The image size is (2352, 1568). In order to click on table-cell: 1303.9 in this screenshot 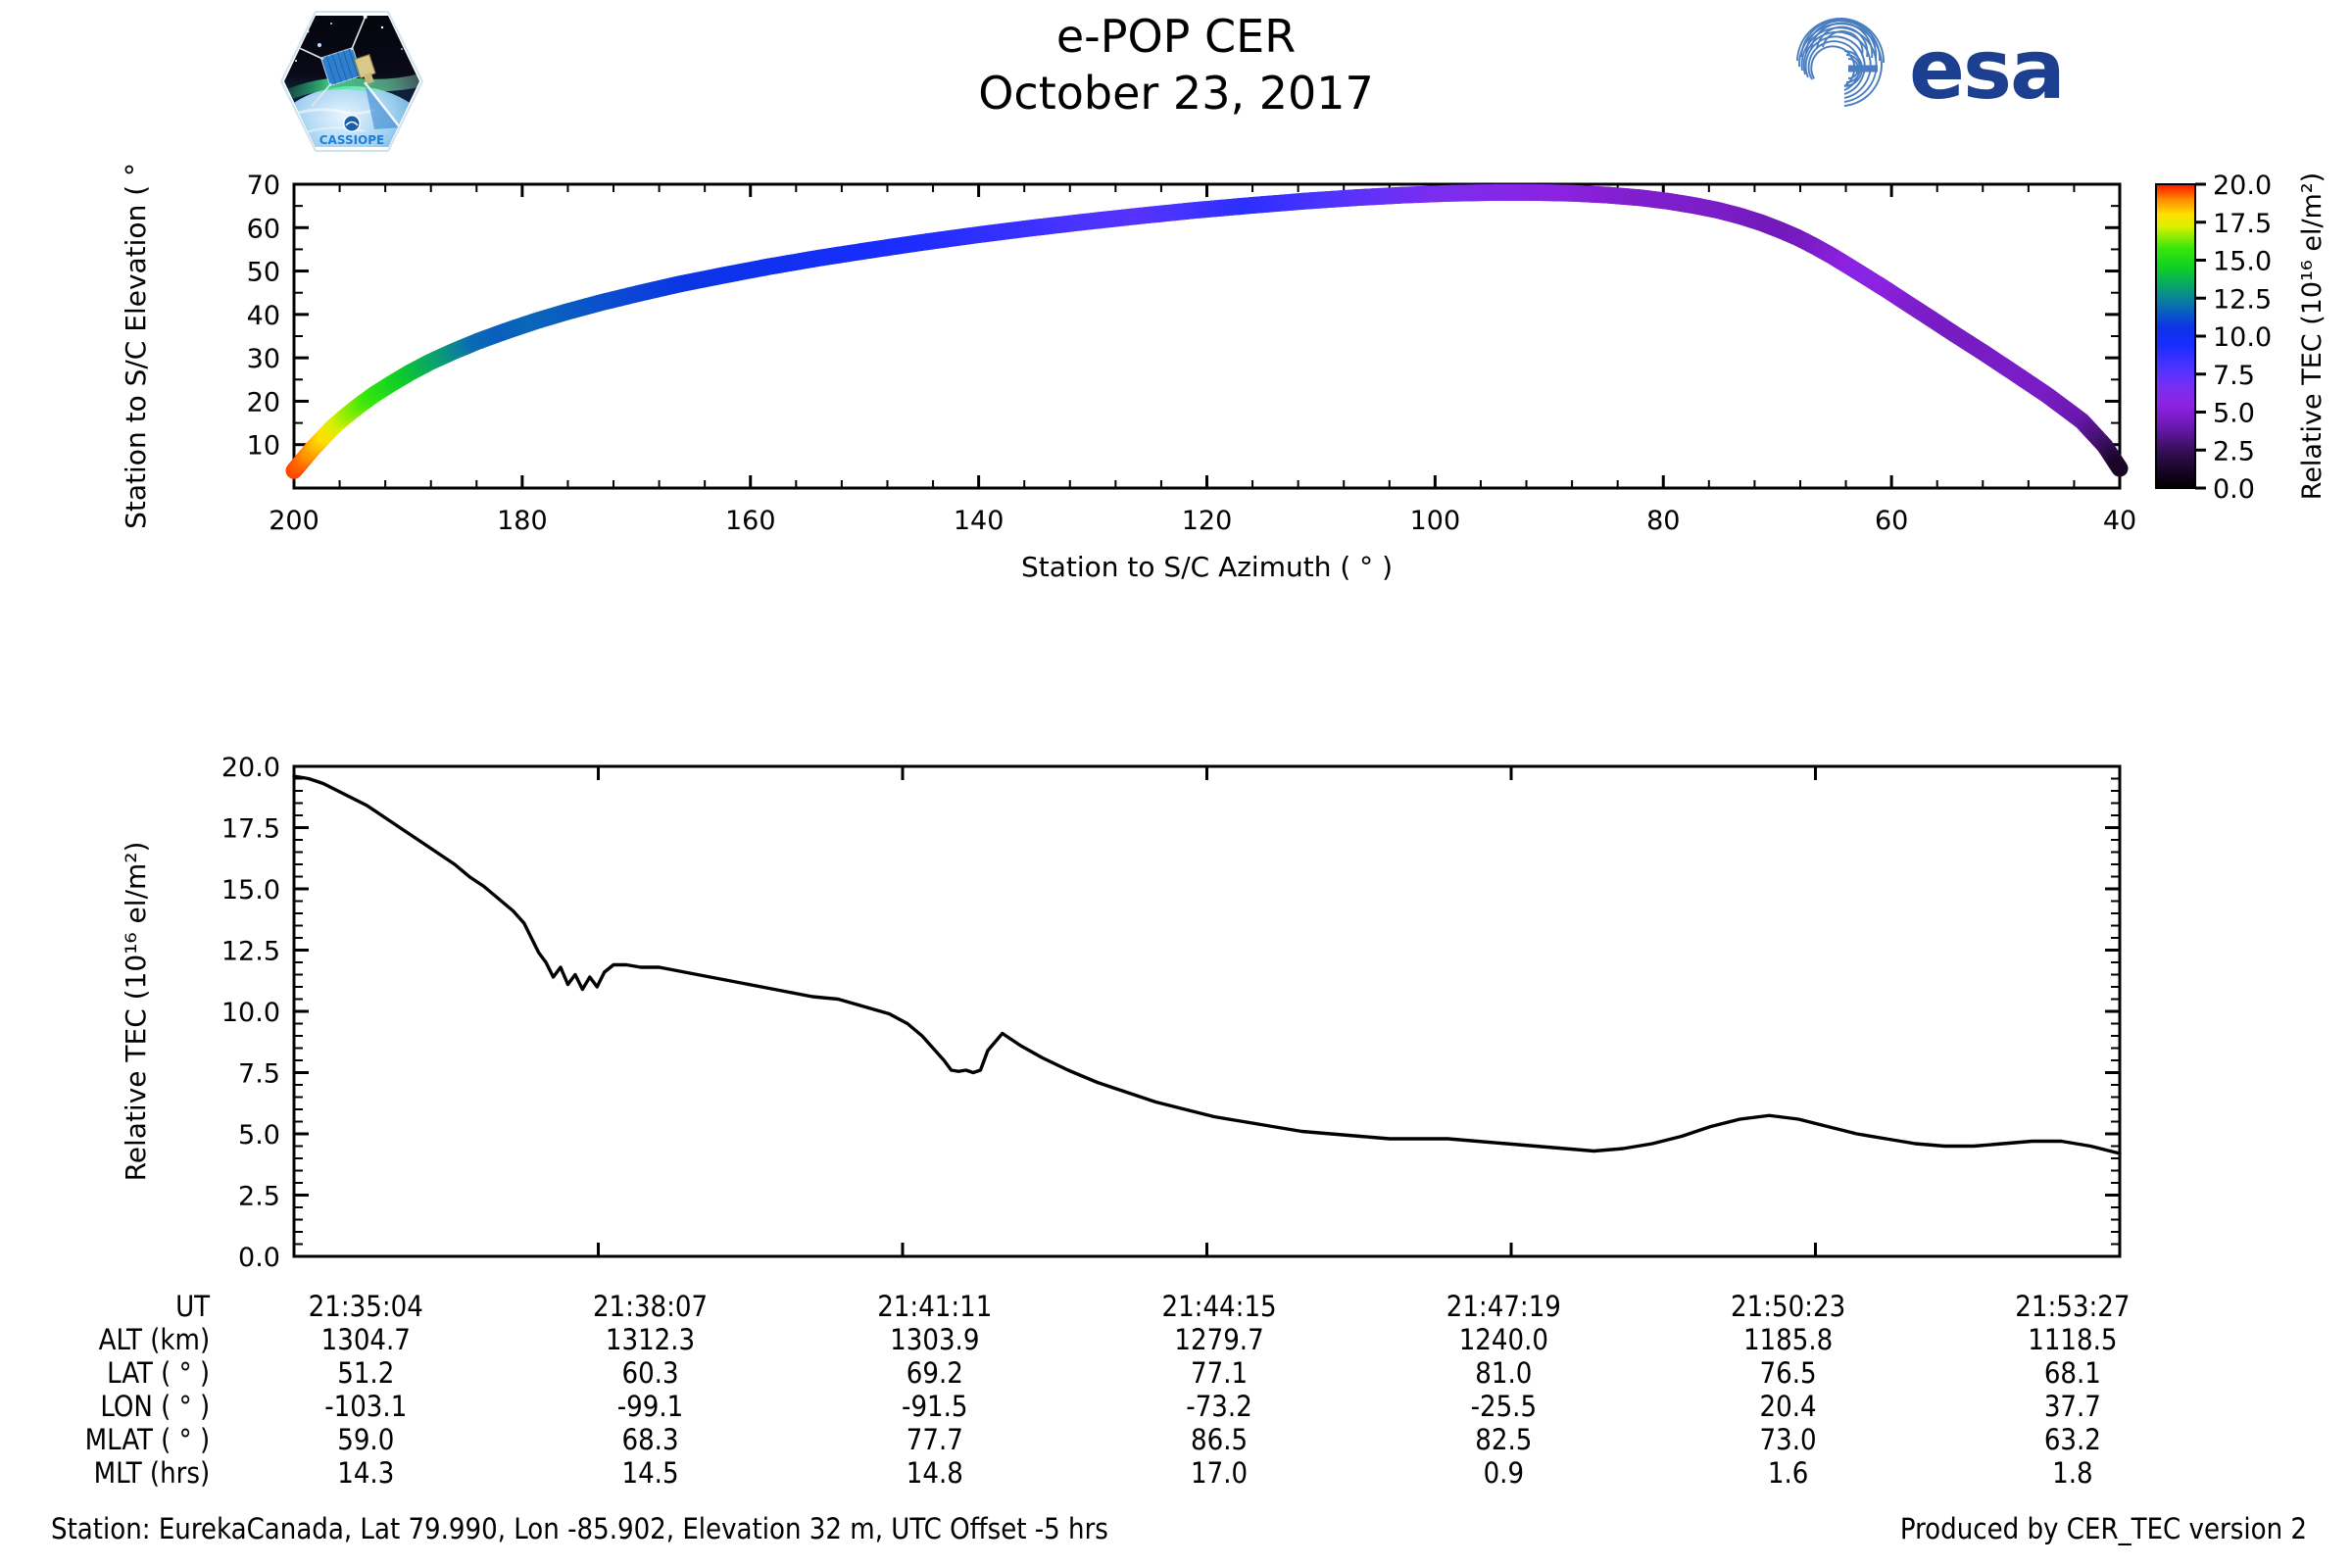, I will do `click(935, 1339)`.